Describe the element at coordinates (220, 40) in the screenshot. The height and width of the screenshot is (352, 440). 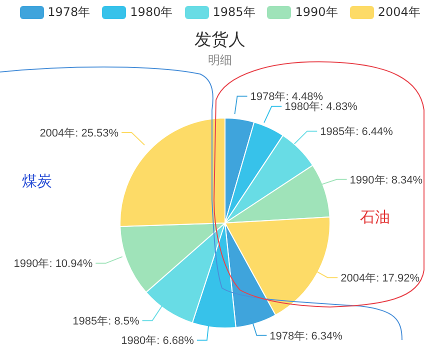
I see `text: 发货人` at that location.